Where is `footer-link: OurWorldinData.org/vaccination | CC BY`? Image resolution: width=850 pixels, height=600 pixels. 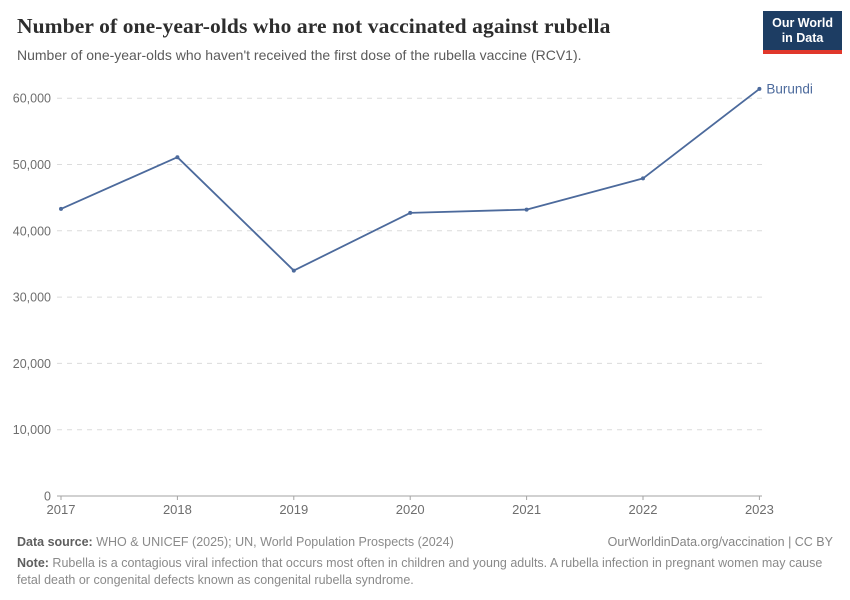 footer-link: OurWorldinData.org/vaccination | CC BY is located at coordinates (720, 542).